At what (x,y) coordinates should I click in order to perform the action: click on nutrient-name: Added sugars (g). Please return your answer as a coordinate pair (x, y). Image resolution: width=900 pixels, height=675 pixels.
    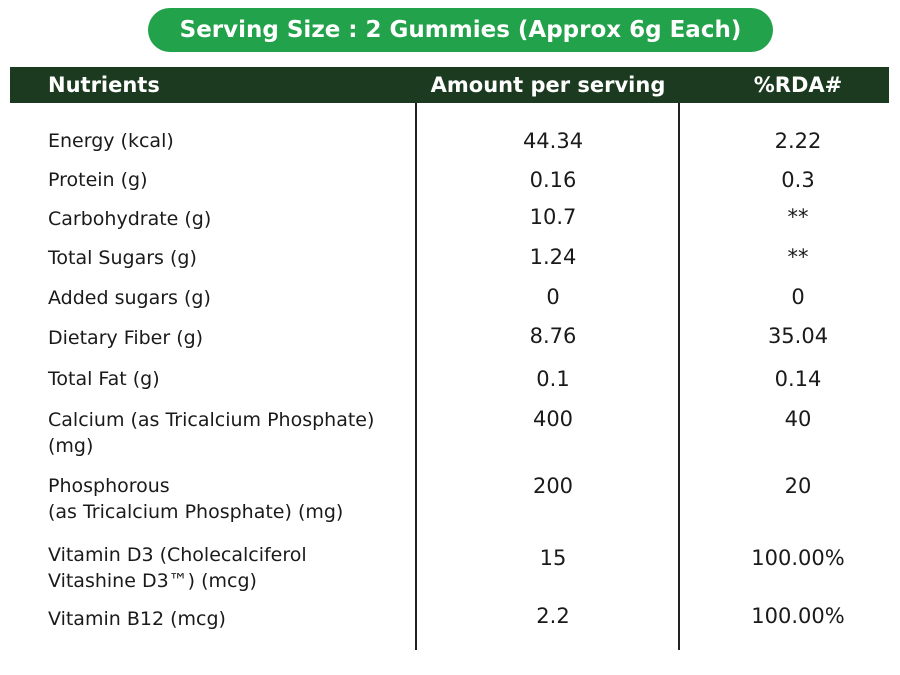
    Looking at the image, I should click on (129, 298).